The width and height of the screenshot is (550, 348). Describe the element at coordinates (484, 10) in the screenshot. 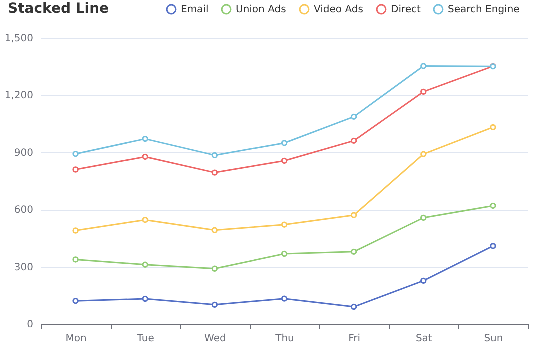

I see `legend-label: Search Engine` at that location.